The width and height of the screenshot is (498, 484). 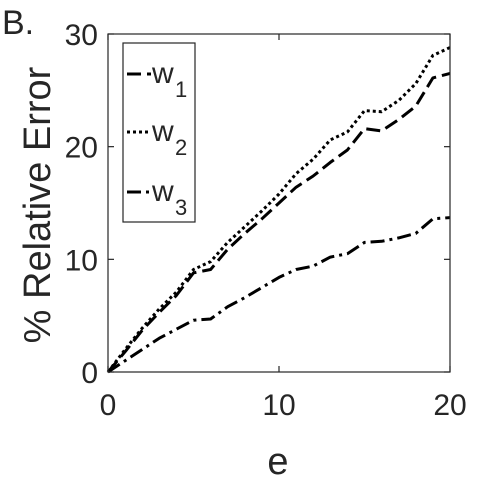 I want to click on legend-label-w1: w, so click(x=162, y=73).